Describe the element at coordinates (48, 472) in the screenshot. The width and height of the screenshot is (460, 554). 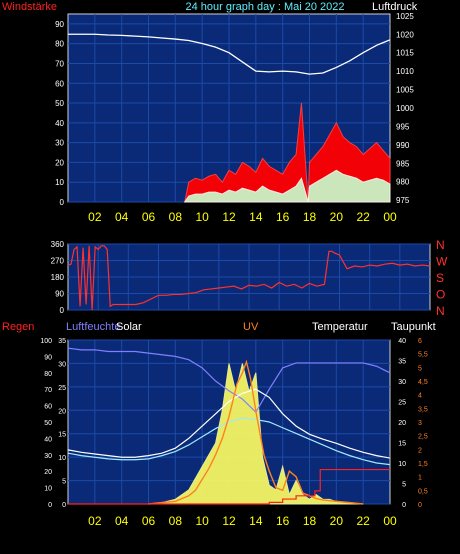
I see `rain-tick-label: 20` at that location.